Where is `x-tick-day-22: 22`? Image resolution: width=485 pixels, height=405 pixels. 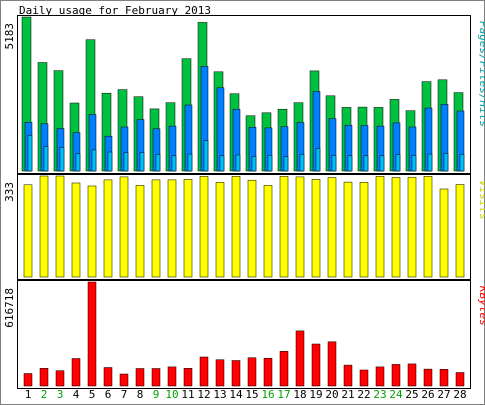
x-tick-day-22: 22 is located at coordinates (363, 394).